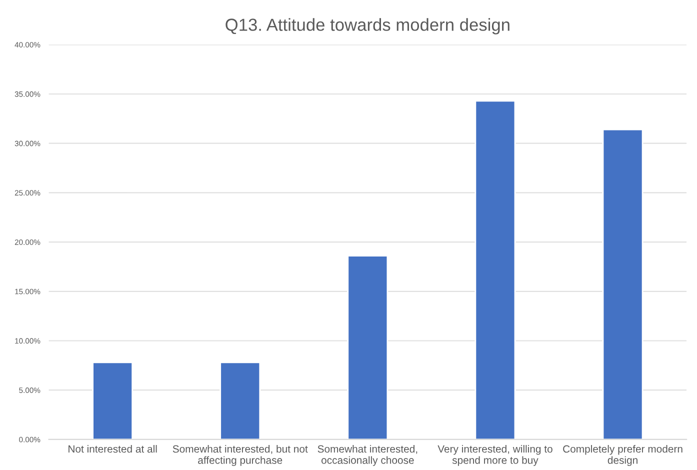 The image size is (697, 470). I want to click on x-tick-label: Completely prefer modern design, so click(622, 455).